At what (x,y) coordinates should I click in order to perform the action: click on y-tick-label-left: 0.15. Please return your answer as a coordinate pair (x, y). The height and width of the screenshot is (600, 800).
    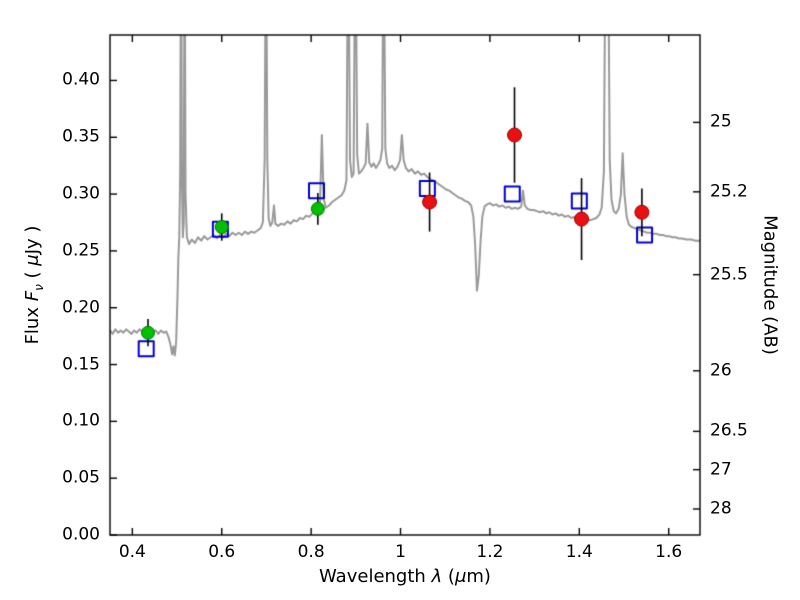
    Looking at the image, I should click on (81, 364).